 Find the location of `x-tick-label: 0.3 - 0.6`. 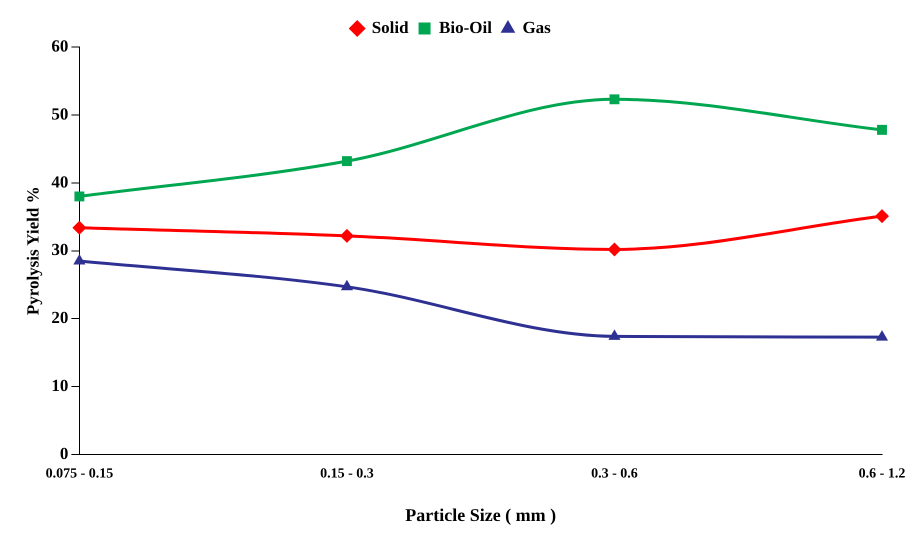

x-tick-label: 0.3 - 0.6 is located at coordinates (614, 474).